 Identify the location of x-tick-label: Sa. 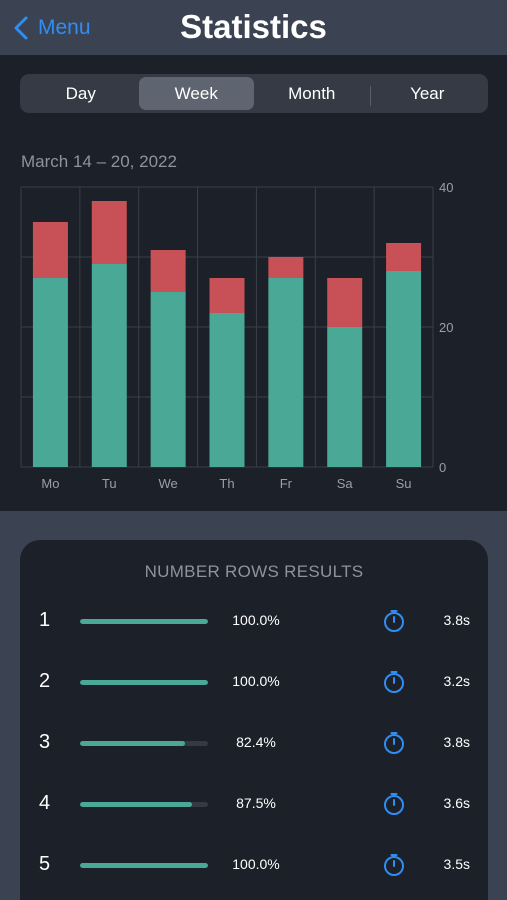
(345, 483).